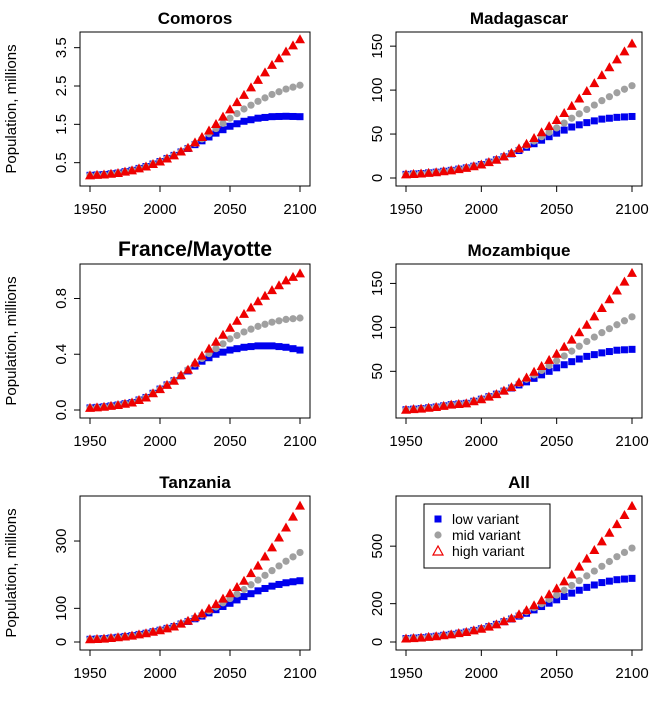  What do you see at coordinates (61, 410) in the screenshot?
I see `y-tick-label: 0.0` at bounding box center [61, 410].